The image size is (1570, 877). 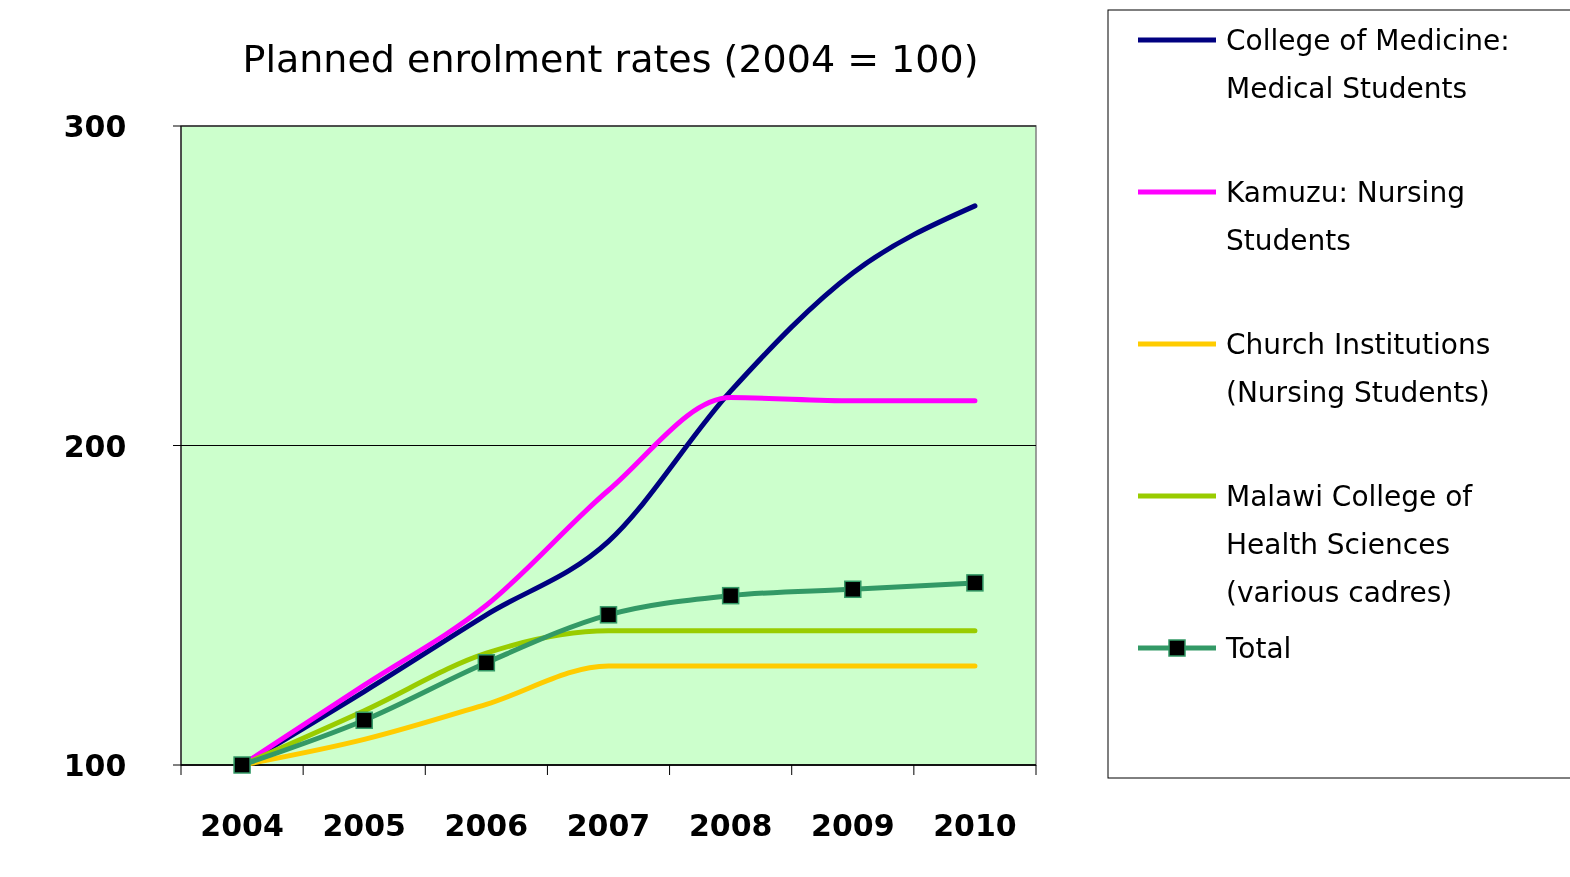 I want to click on legend-label: Malawi College of Health Sciences (various cadres), so click(x=1350, y=544).